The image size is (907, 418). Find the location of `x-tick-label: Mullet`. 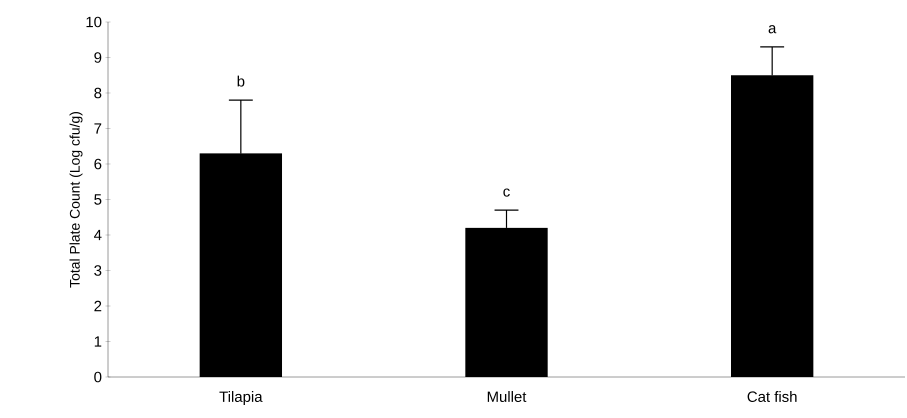

x-tick-label: Mullet is located at coordinates (507, 396).